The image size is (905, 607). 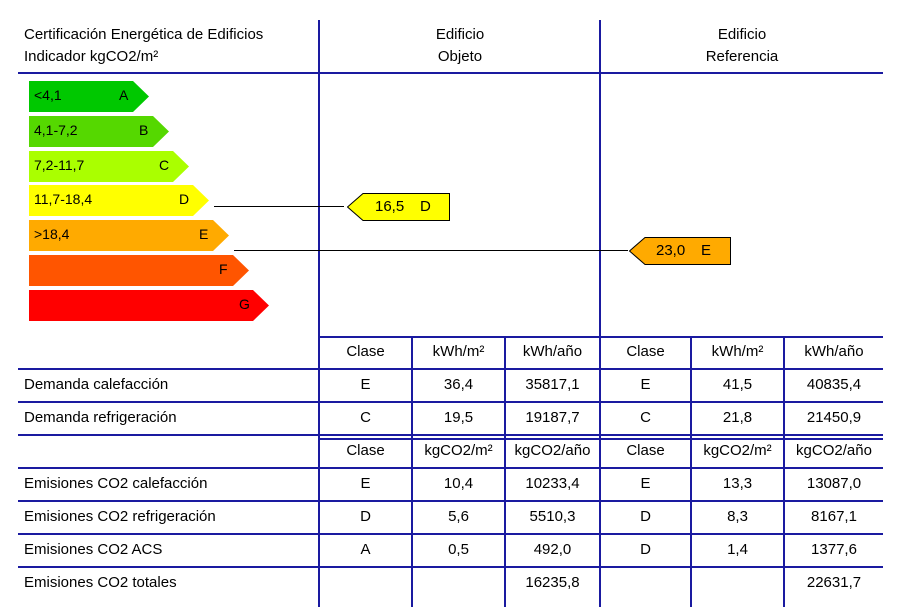 What do you see at coordinates (52, 234) in the screenshot?
I see `scale-range-label: >18,4` at bounding box center [52, 234].